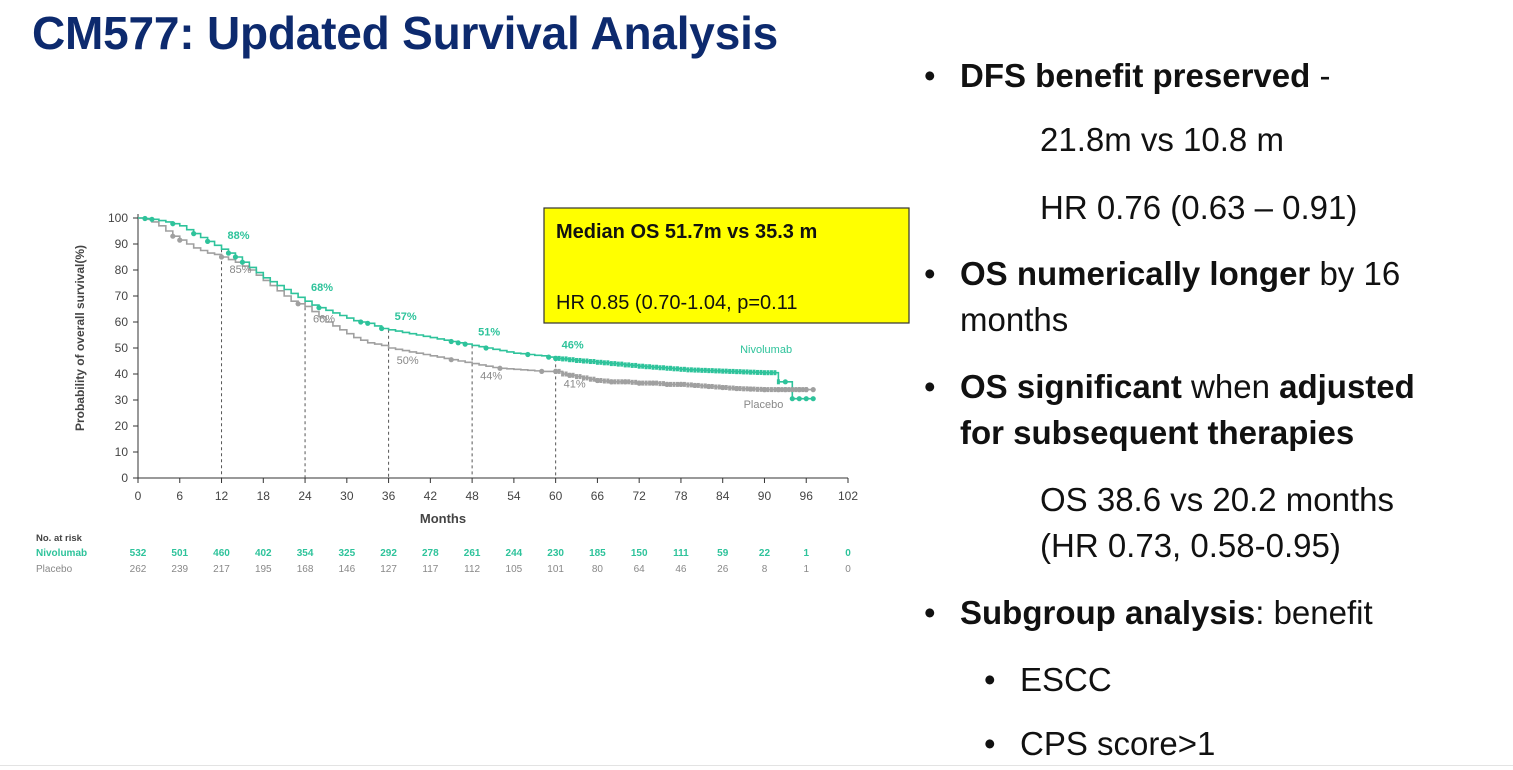 Image resolution: width=1513 pixels, height=770 pixels. I want to click on risk-cell: 230, so click(555, 553).